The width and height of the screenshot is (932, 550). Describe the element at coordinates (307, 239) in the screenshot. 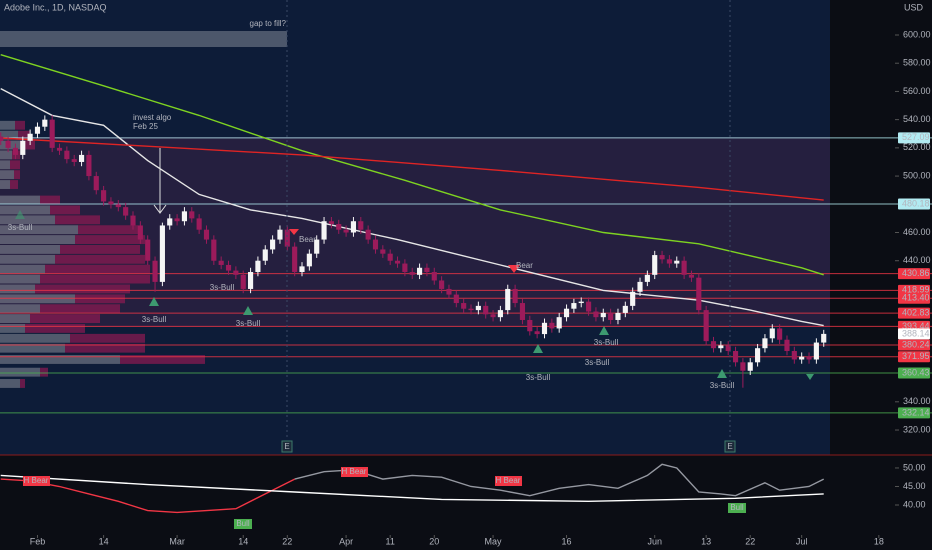

I see `annotation: Bear` at that location.